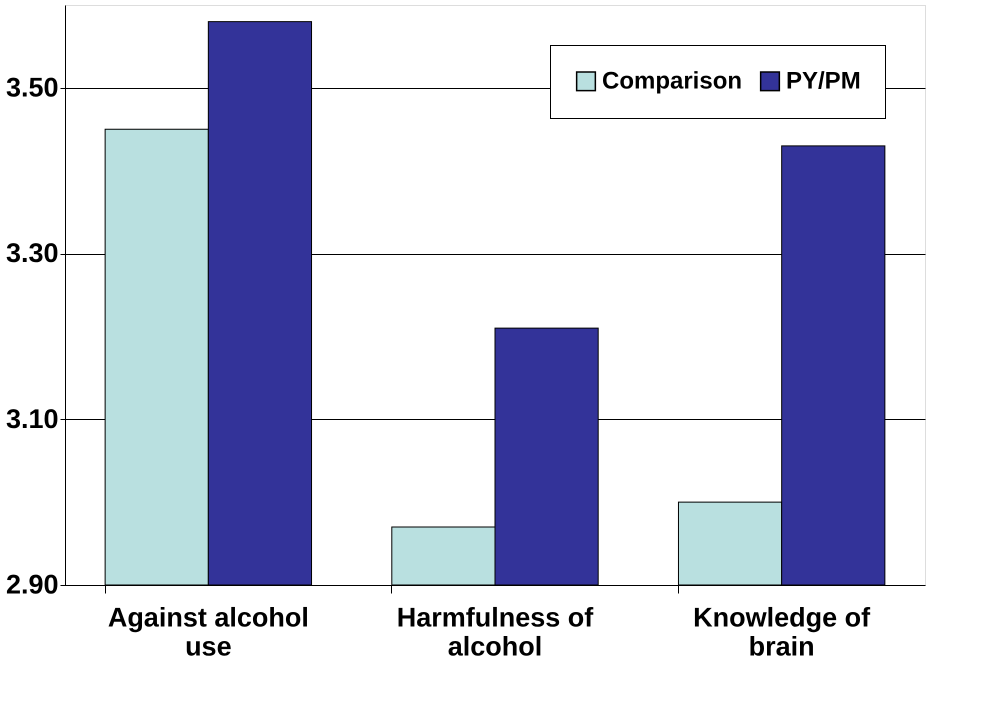 This screenshot has width=996, height=702. What do you see at coordinates (495, 632) in the screenshot?
I see `x-tick-label: Harmfulness of alcohol` at bounding box center [495, 632].